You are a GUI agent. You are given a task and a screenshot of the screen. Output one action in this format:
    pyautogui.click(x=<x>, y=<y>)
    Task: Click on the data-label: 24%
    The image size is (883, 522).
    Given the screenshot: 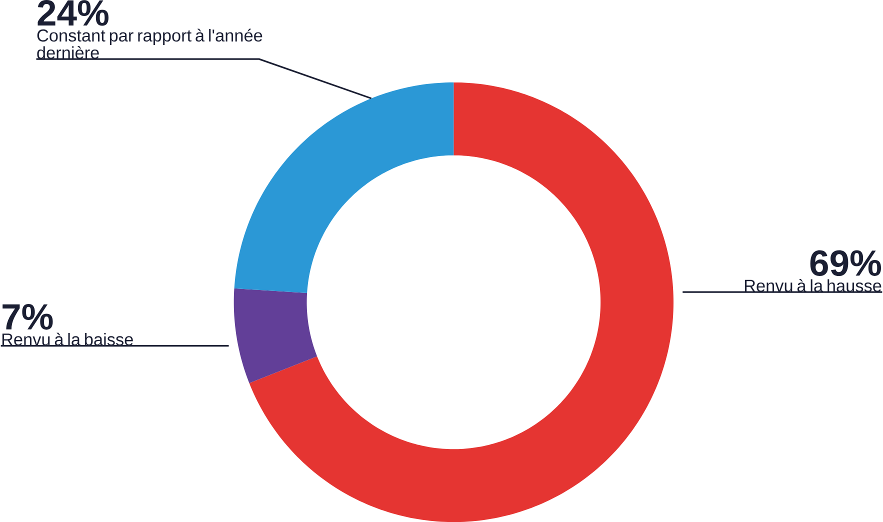 What is the action you would take?
    pyautogui.click(x=73, y=13)
    